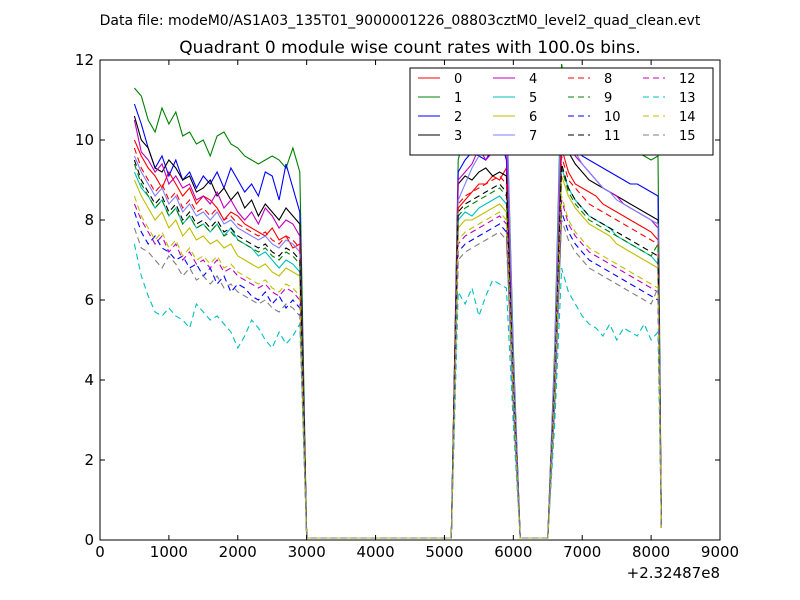 The width and height of the screenshot is (800, 600). Describe the element at coordinates (89, 540) in the screenshot. I see `y-tick-label: 0` at that location.